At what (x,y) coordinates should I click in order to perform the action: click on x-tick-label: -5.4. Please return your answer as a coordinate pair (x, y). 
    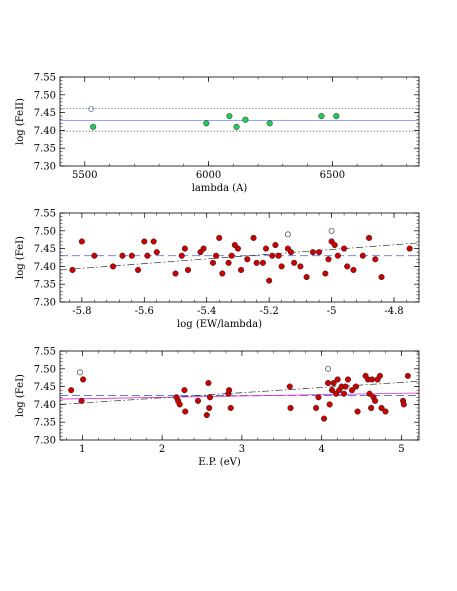
    Looking at the image, I should click on (206, 311).